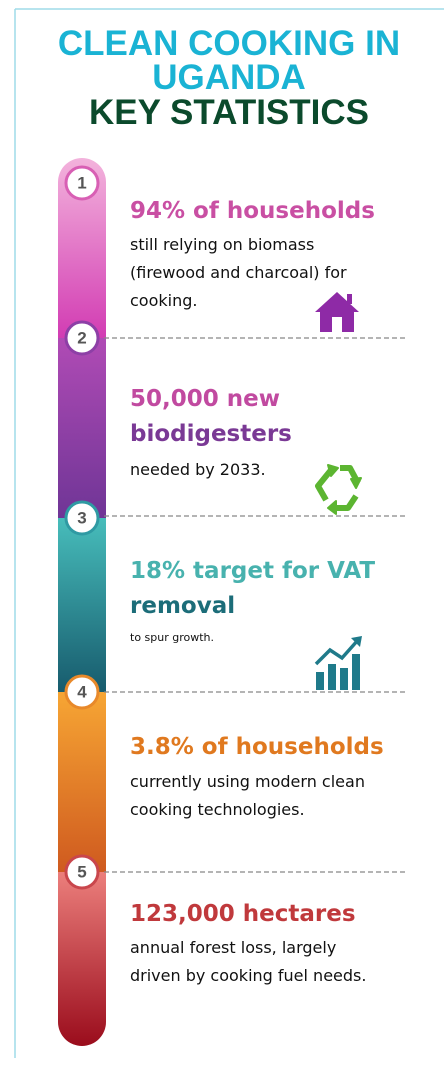 The height and width of the screenshot is (1066, 444). What do you see at coordinates (229, 77) in the screenshot?
I see `title-line: UGANDA` at bounding box center [229, 77].